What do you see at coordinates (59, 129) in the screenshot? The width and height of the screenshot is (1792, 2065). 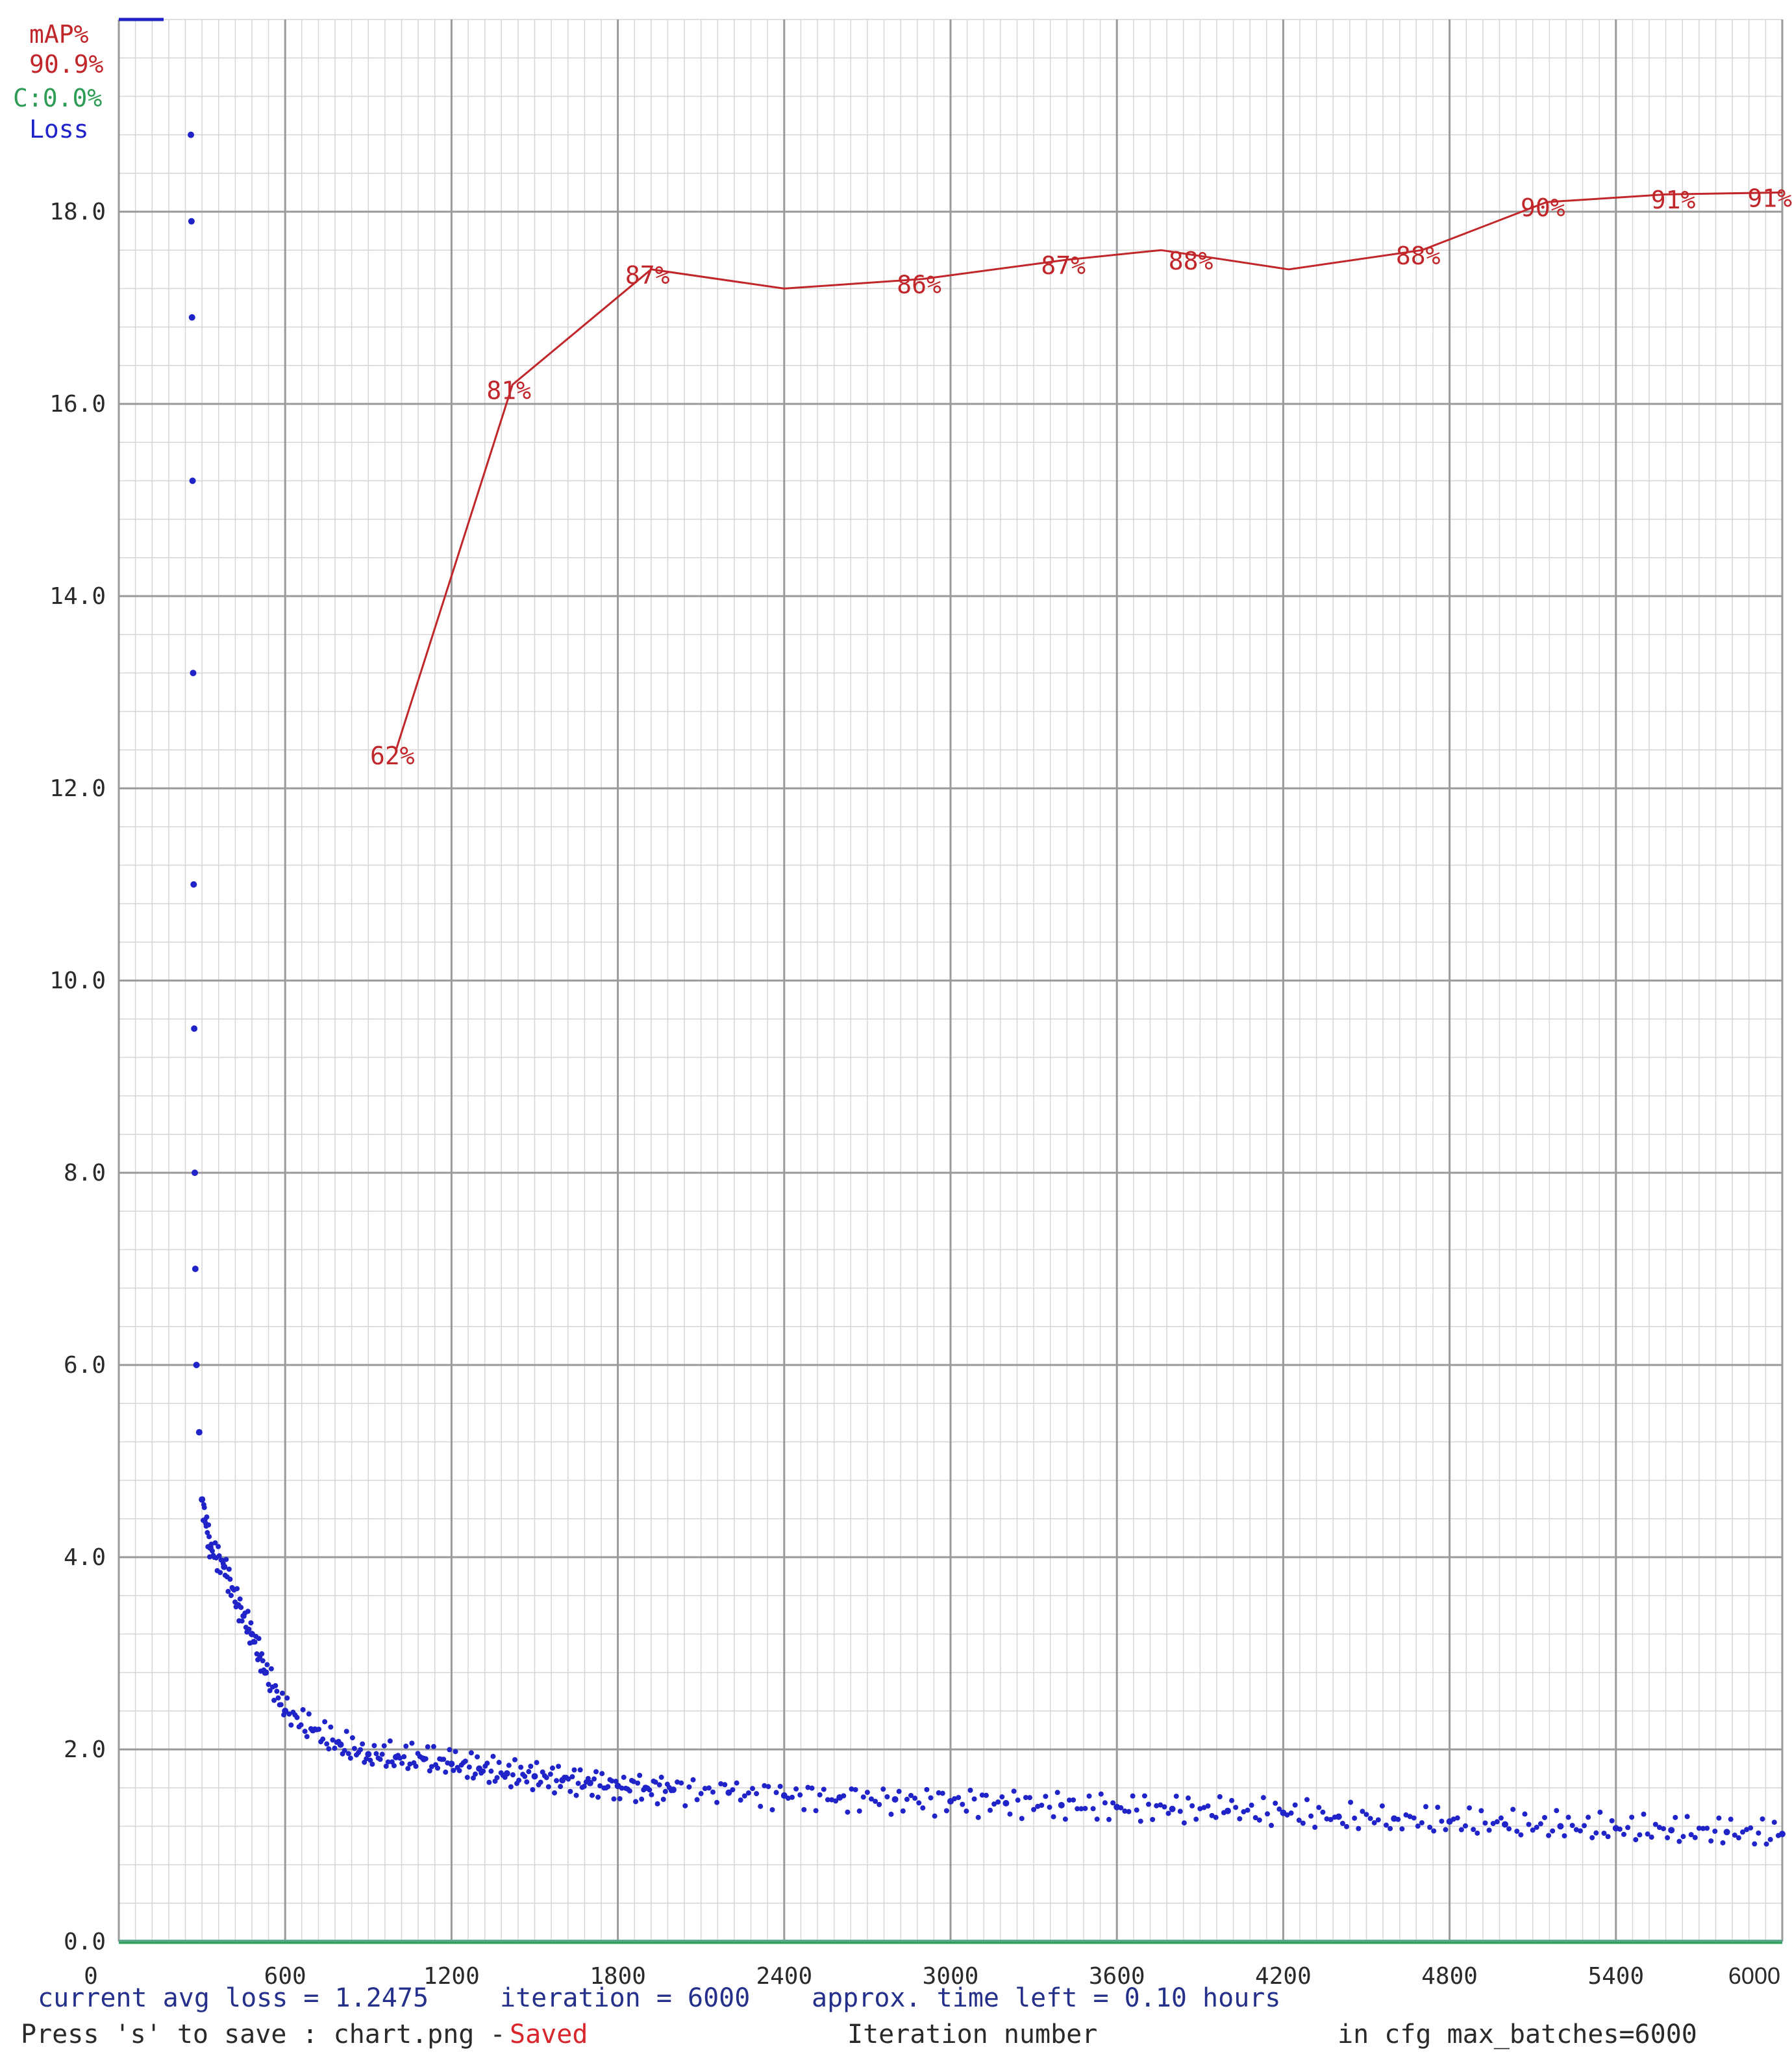 I see `legend-loss-label: Loss` at bounding box center [59, 129].